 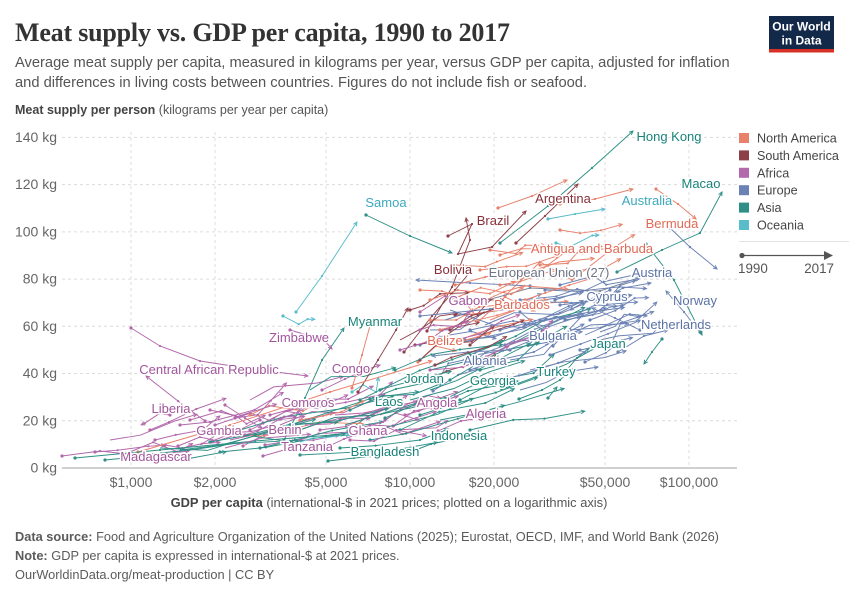 What do you see at coordinates (437, 402) in the screenshot?
I see `svg-text: Angola` at bounding box center [437, 402].